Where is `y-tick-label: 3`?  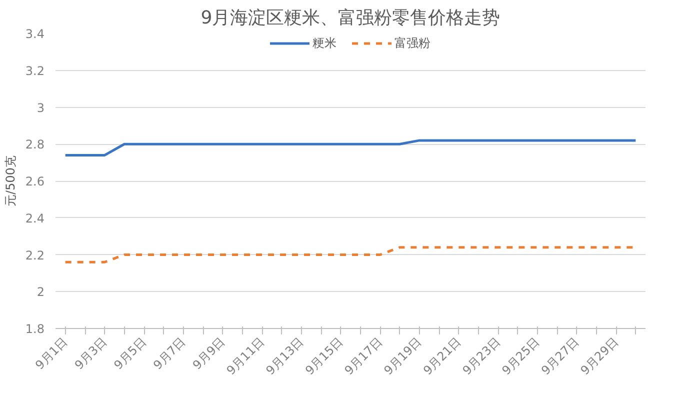
y-tick-label: 3 is located at coordinates (40, 107).